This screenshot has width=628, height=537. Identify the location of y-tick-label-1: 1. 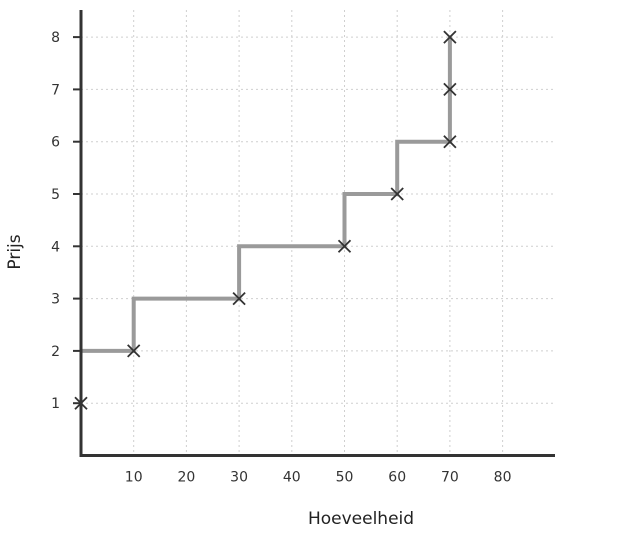
(55, 404).